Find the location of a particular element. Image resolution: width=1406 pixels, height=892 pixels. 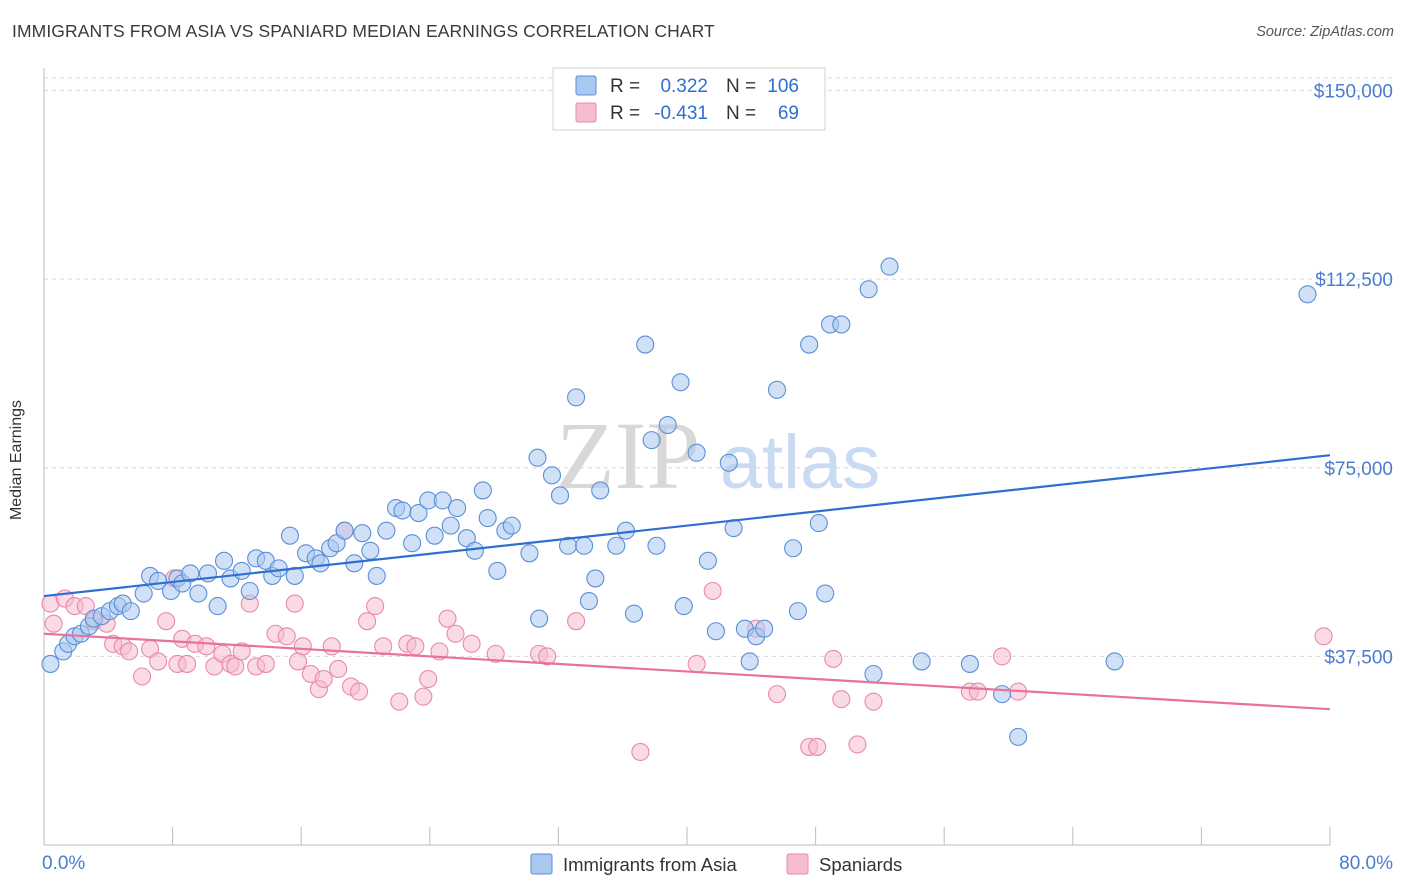

x-tick-labels: 0.0% 80.0% is located at coordinates (717, 863).